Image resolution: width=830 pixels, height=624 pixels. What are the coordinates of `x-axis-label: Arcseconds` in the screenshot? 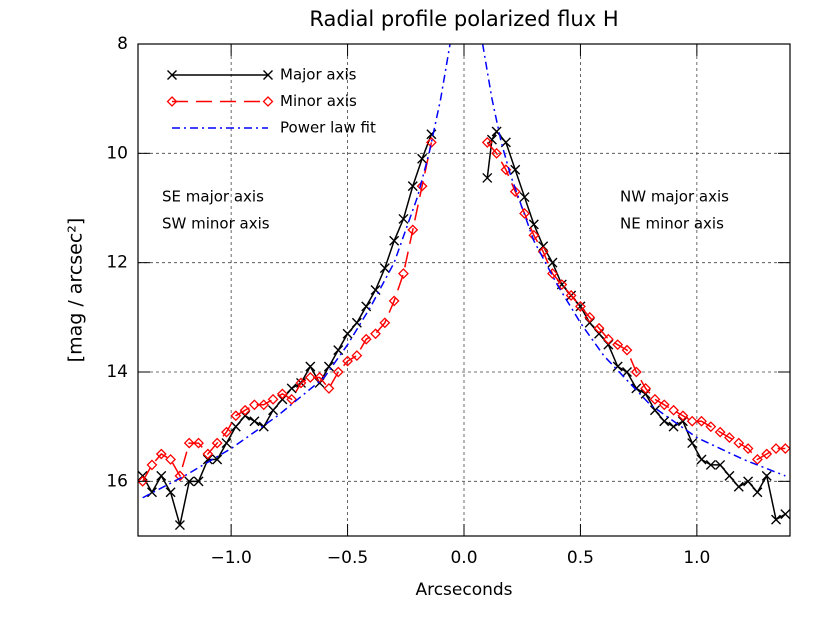 It's located at (463, 590).